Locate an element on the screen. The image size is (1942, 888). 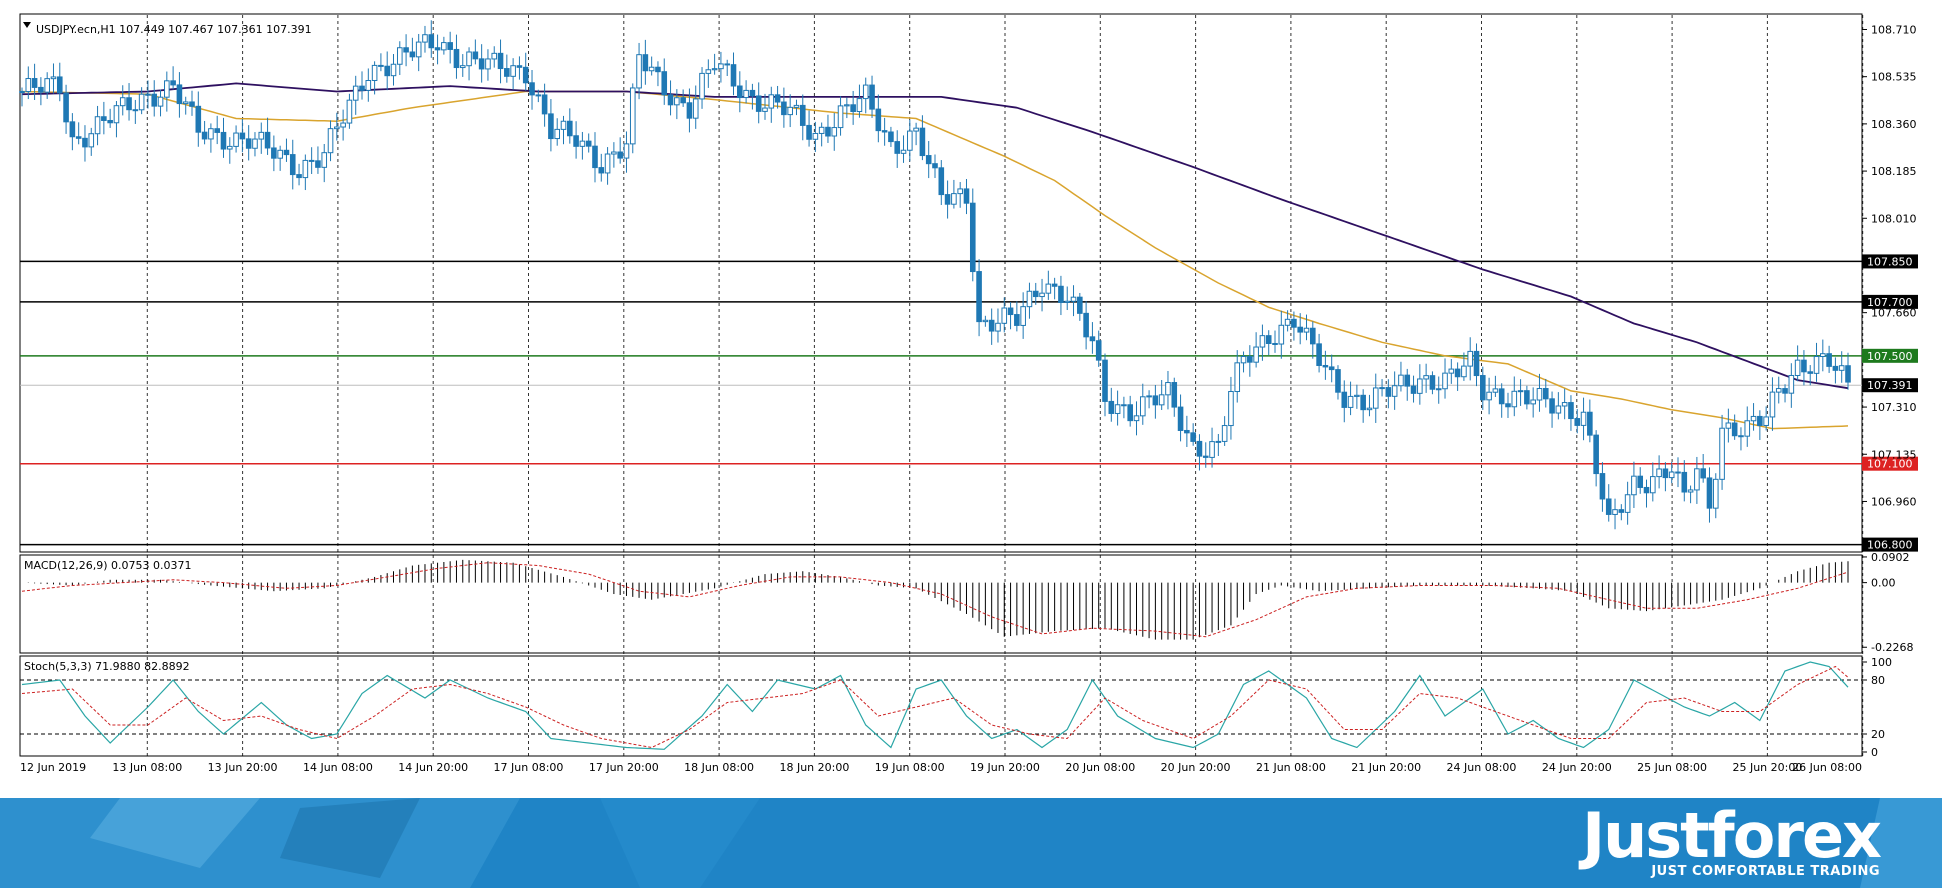
level-tag-label: 107.500 is located at coordinates (1890, 356).